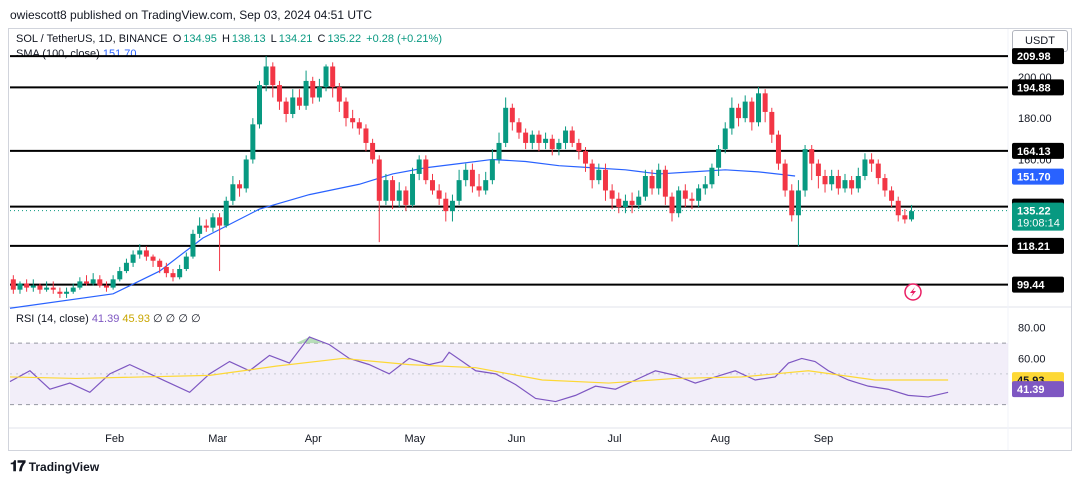 The image size is (1080, 480). Describe the element at coordinates (1032, 359) in the screenshot. I see `rsi-tick-label-1: 60.00` at that location.